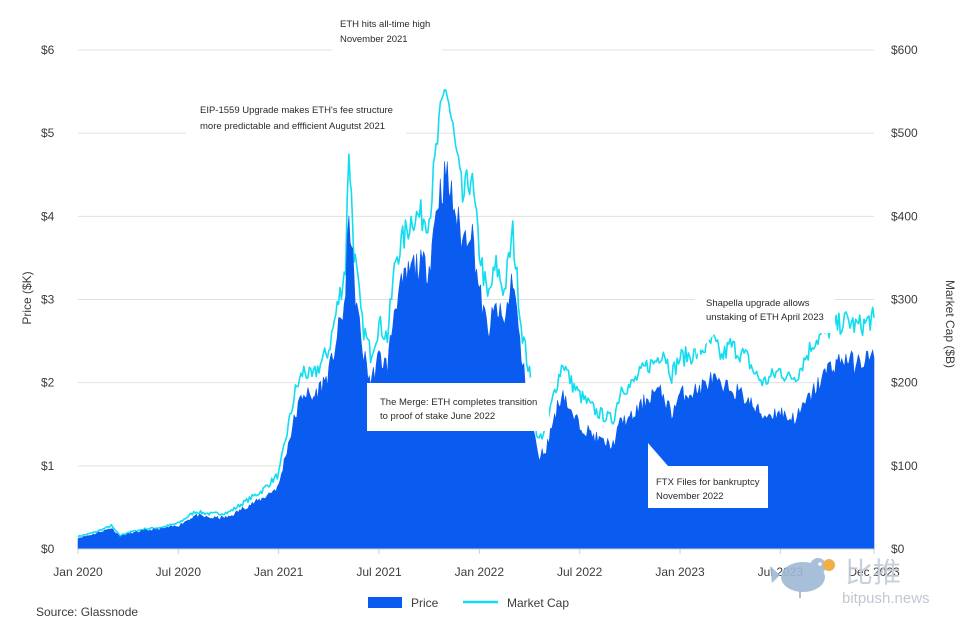 The image size is (970, 629). Describe the element at coordinates (385, 24) in the screenshot. I see `annotation-ath-line1: ETH hits all-time high` at that location.